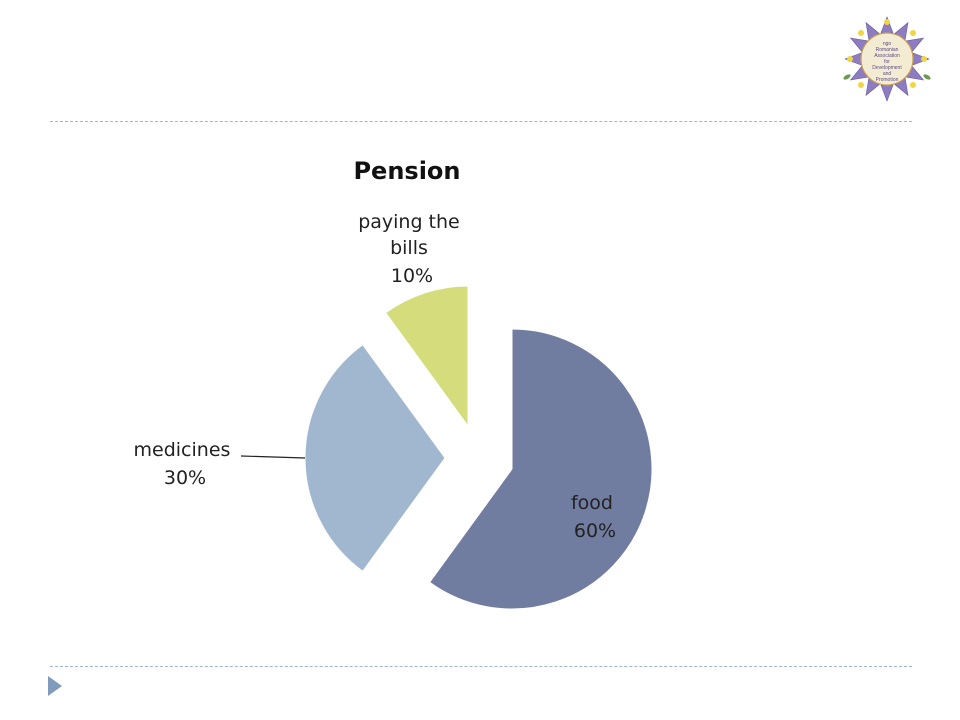  I want to click on pie-slice-medicines, so click(375, 458).